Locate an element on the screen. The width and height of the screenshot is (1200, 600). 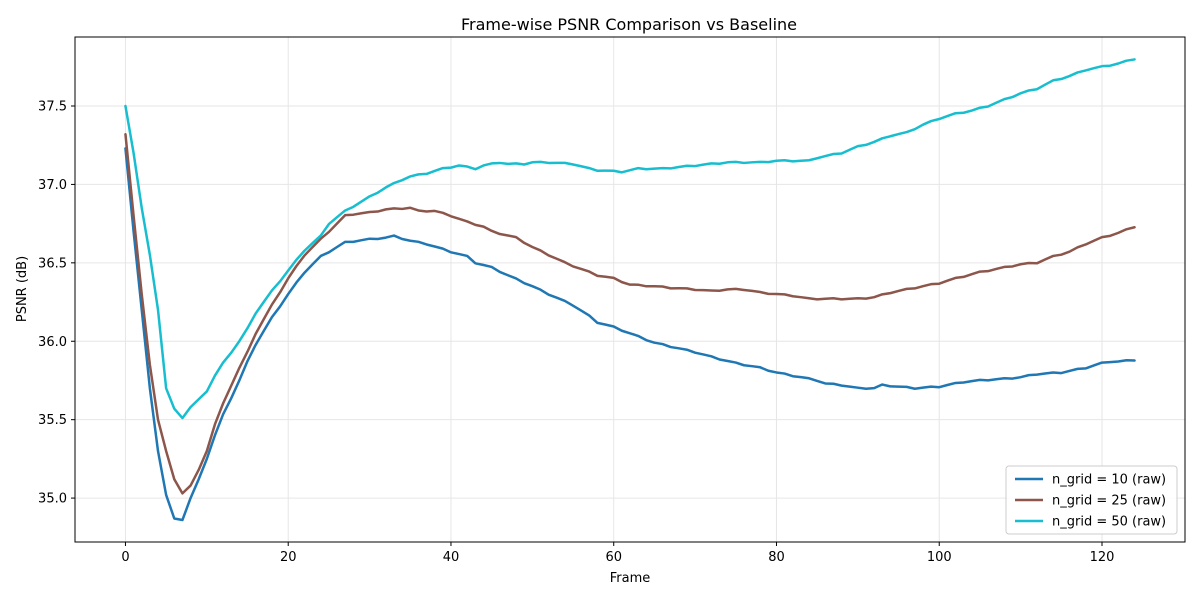
y-tick-label: 35.5 is located at coordinates (52, 420).